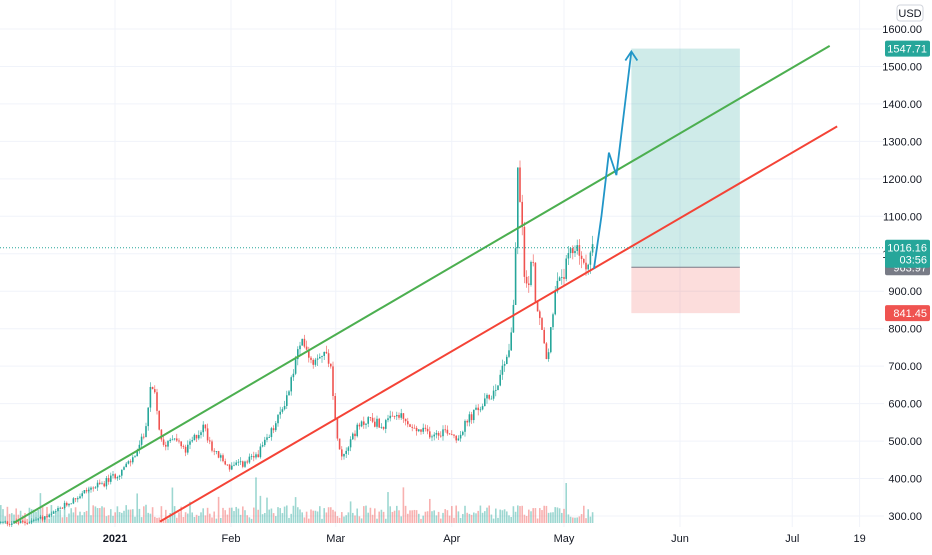 The width and height of the screenshot is (932, 555). Describe the element at coordinates (910, 314) in the screenshot. I see `price-tag-label: 841.45` at that location.